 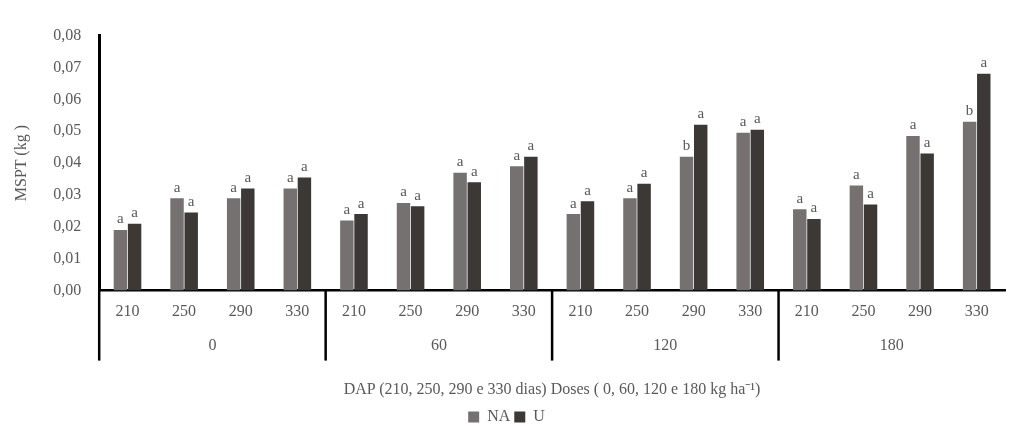 I want to click on y-tick-label: 0,05, so click(x=67, y=130).